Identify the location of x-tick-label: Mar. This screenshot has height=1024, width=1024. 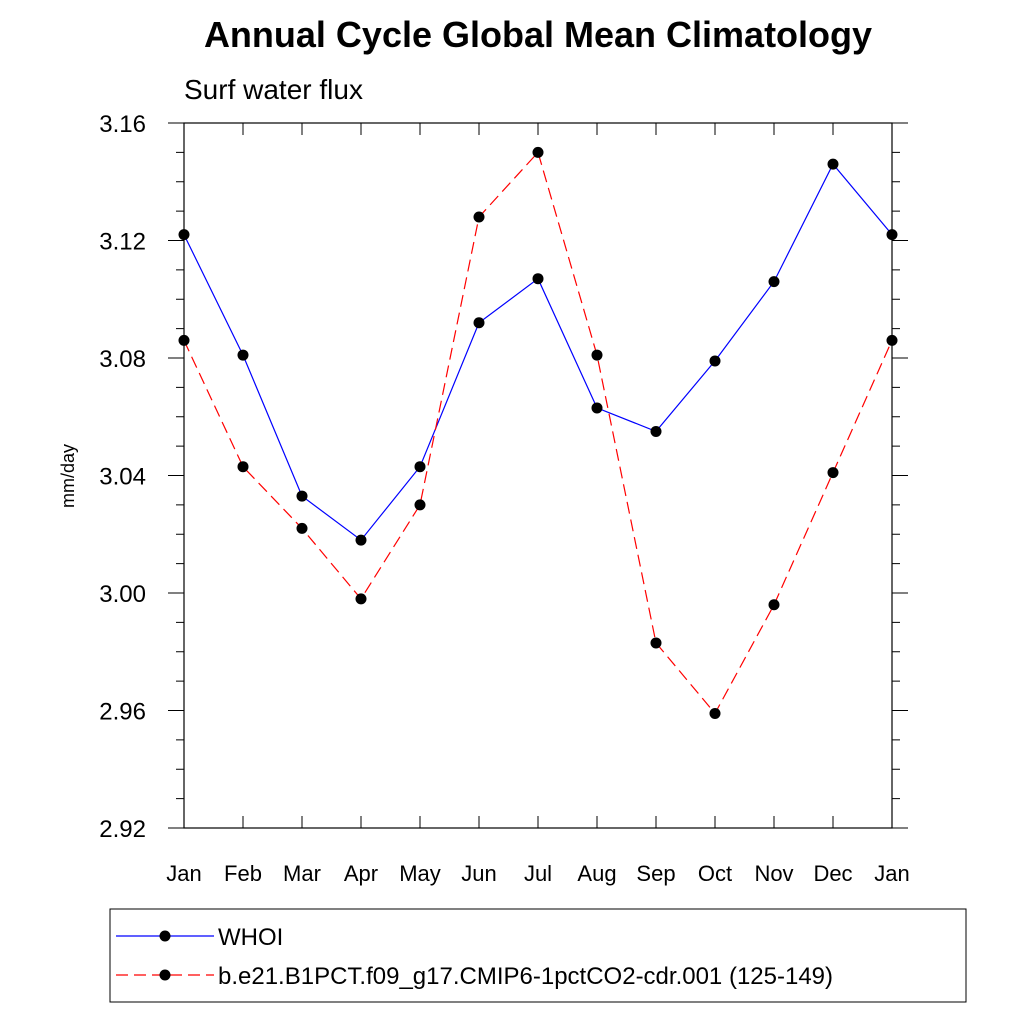
(302, 873).